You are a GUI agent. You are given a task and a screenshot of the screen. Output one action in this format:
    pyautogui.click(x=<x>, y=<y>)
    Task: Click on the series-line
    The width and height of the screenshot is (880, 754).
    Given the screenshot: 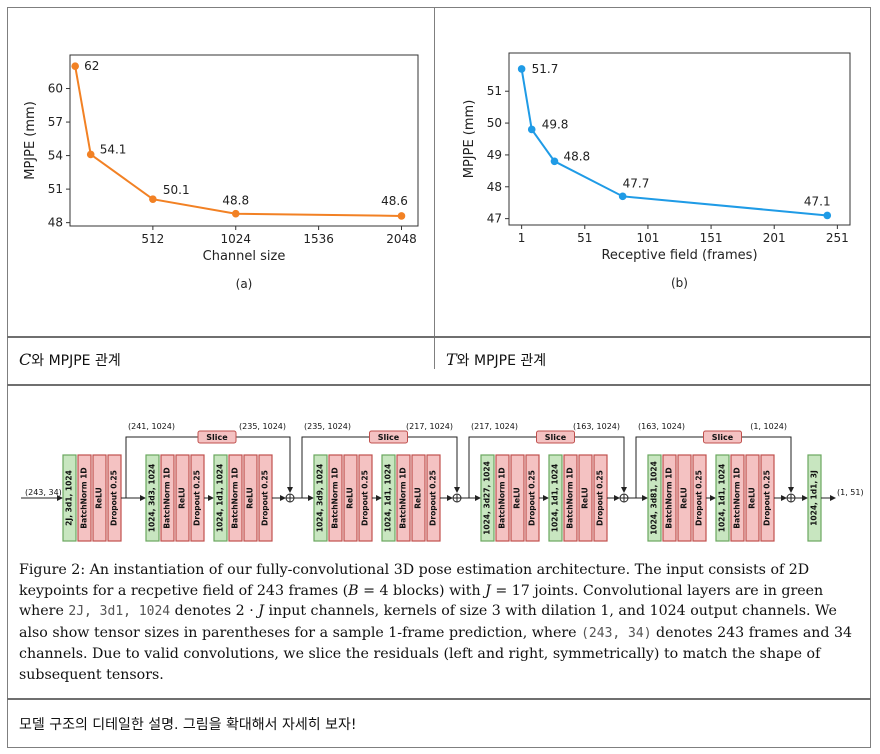 What is the action you would take?
    pyautogui.click(x=674, y=142)
    